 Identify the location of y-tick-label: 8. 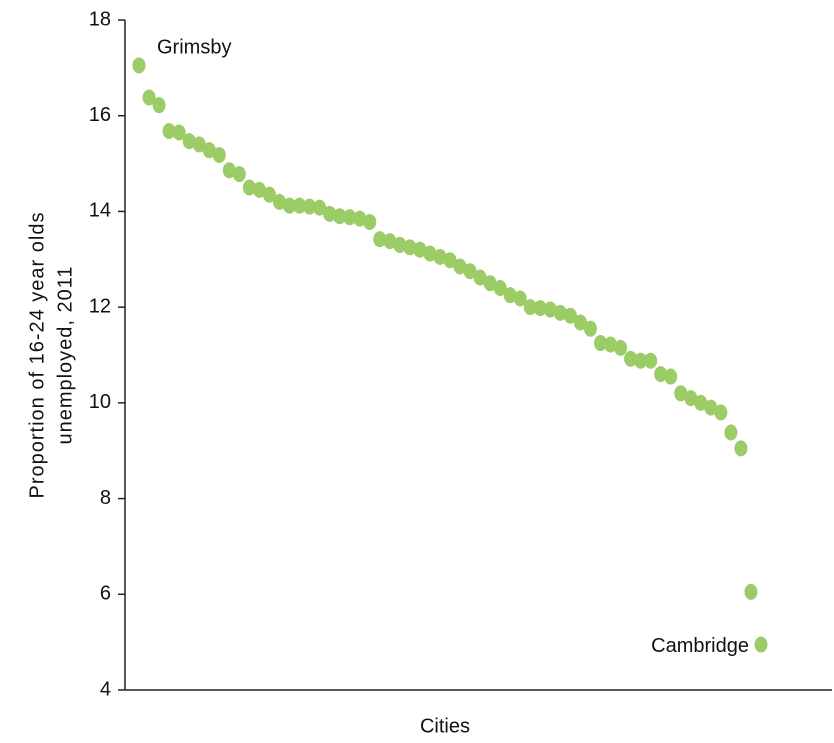
(105, 498).